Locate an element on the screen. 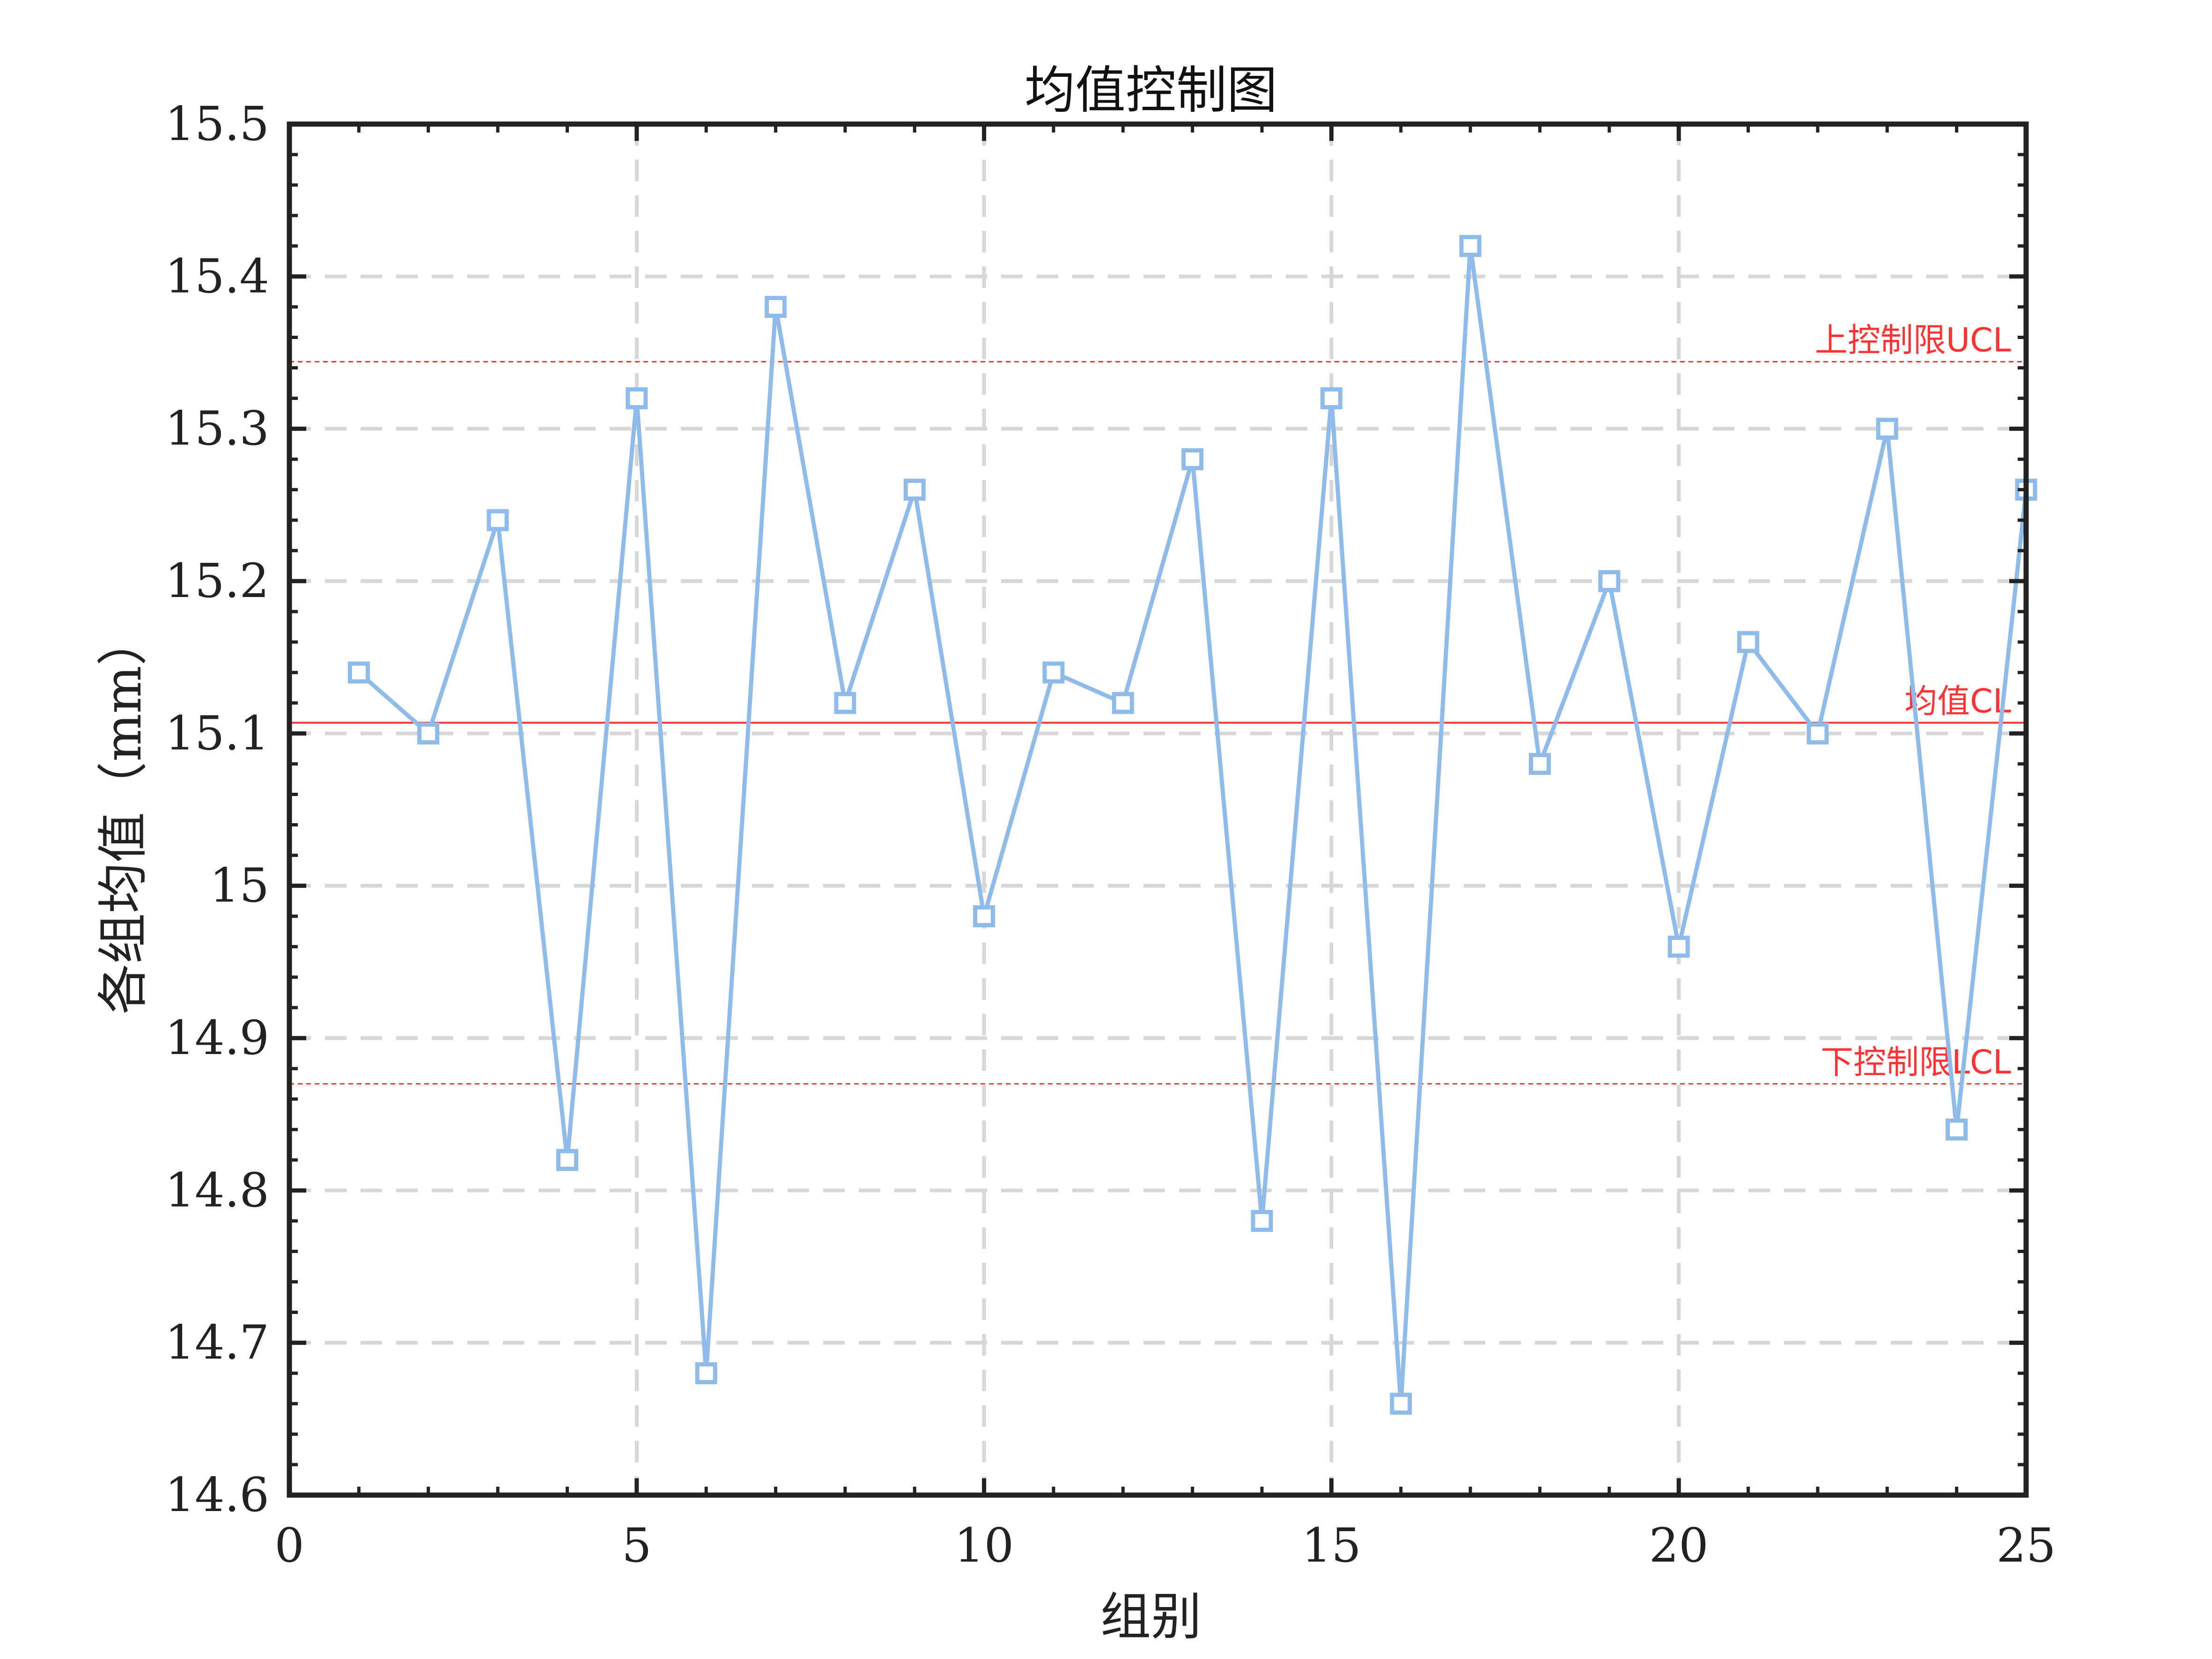 The image size is (2212, 1659). y-tick-label: 15.1 is located at coordinates (217, 733).